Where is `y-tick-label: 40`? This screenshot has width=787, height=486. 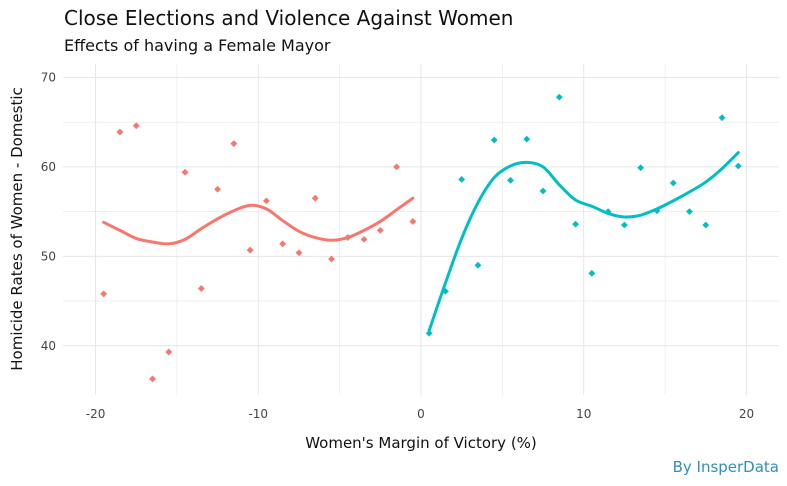
y-tick-label: 40 is located at coordinates (48, 346).